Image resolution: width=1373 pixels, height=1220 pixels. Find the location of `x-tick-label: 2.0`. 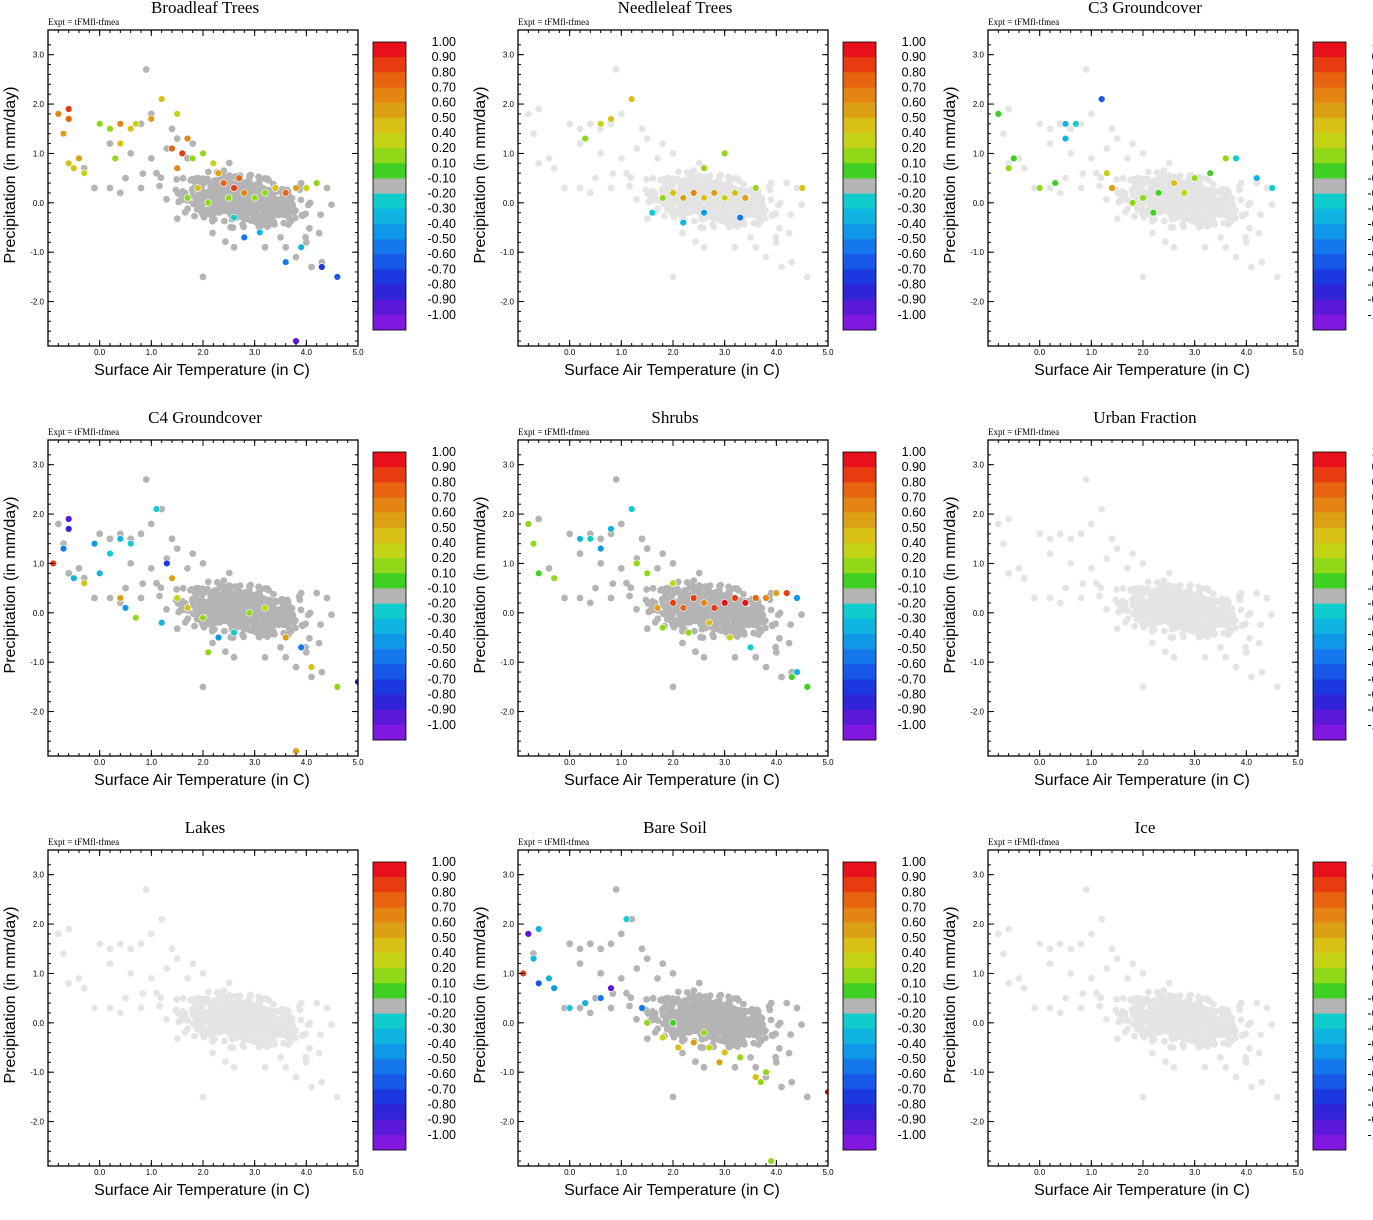

x-tick-label: 2.0 is located at coordinates (1143, 352).